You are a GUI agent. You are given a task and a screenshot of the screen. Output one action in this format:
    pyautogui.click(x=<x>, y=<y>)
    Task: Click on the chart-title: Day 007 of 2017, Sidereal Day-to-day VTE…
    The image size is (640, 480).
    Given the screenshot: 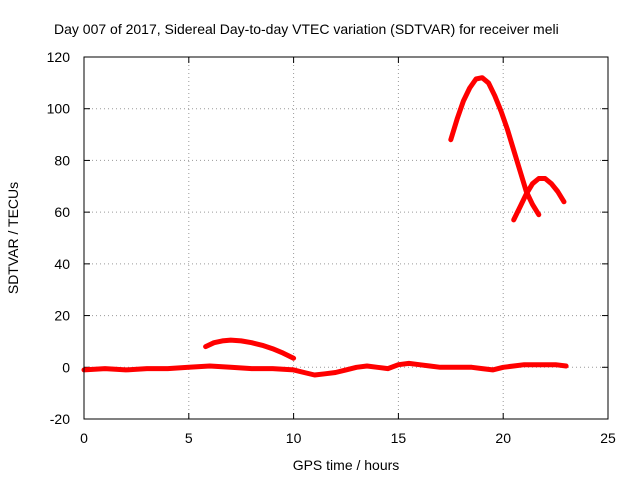 What is the action you would take?
    pyautogui.click(x=306, y=29)
    